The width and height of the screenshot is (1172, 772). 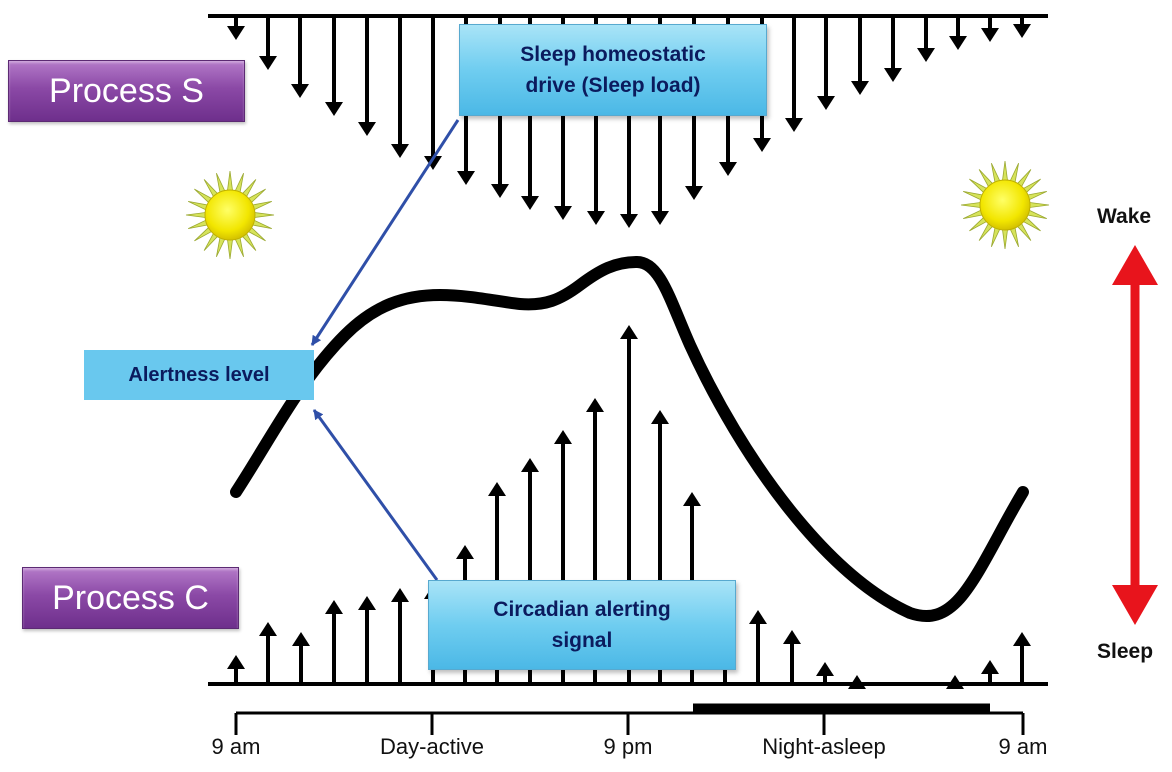 I want to click on circadian-line-2: signal, so click(x=582, y=640).